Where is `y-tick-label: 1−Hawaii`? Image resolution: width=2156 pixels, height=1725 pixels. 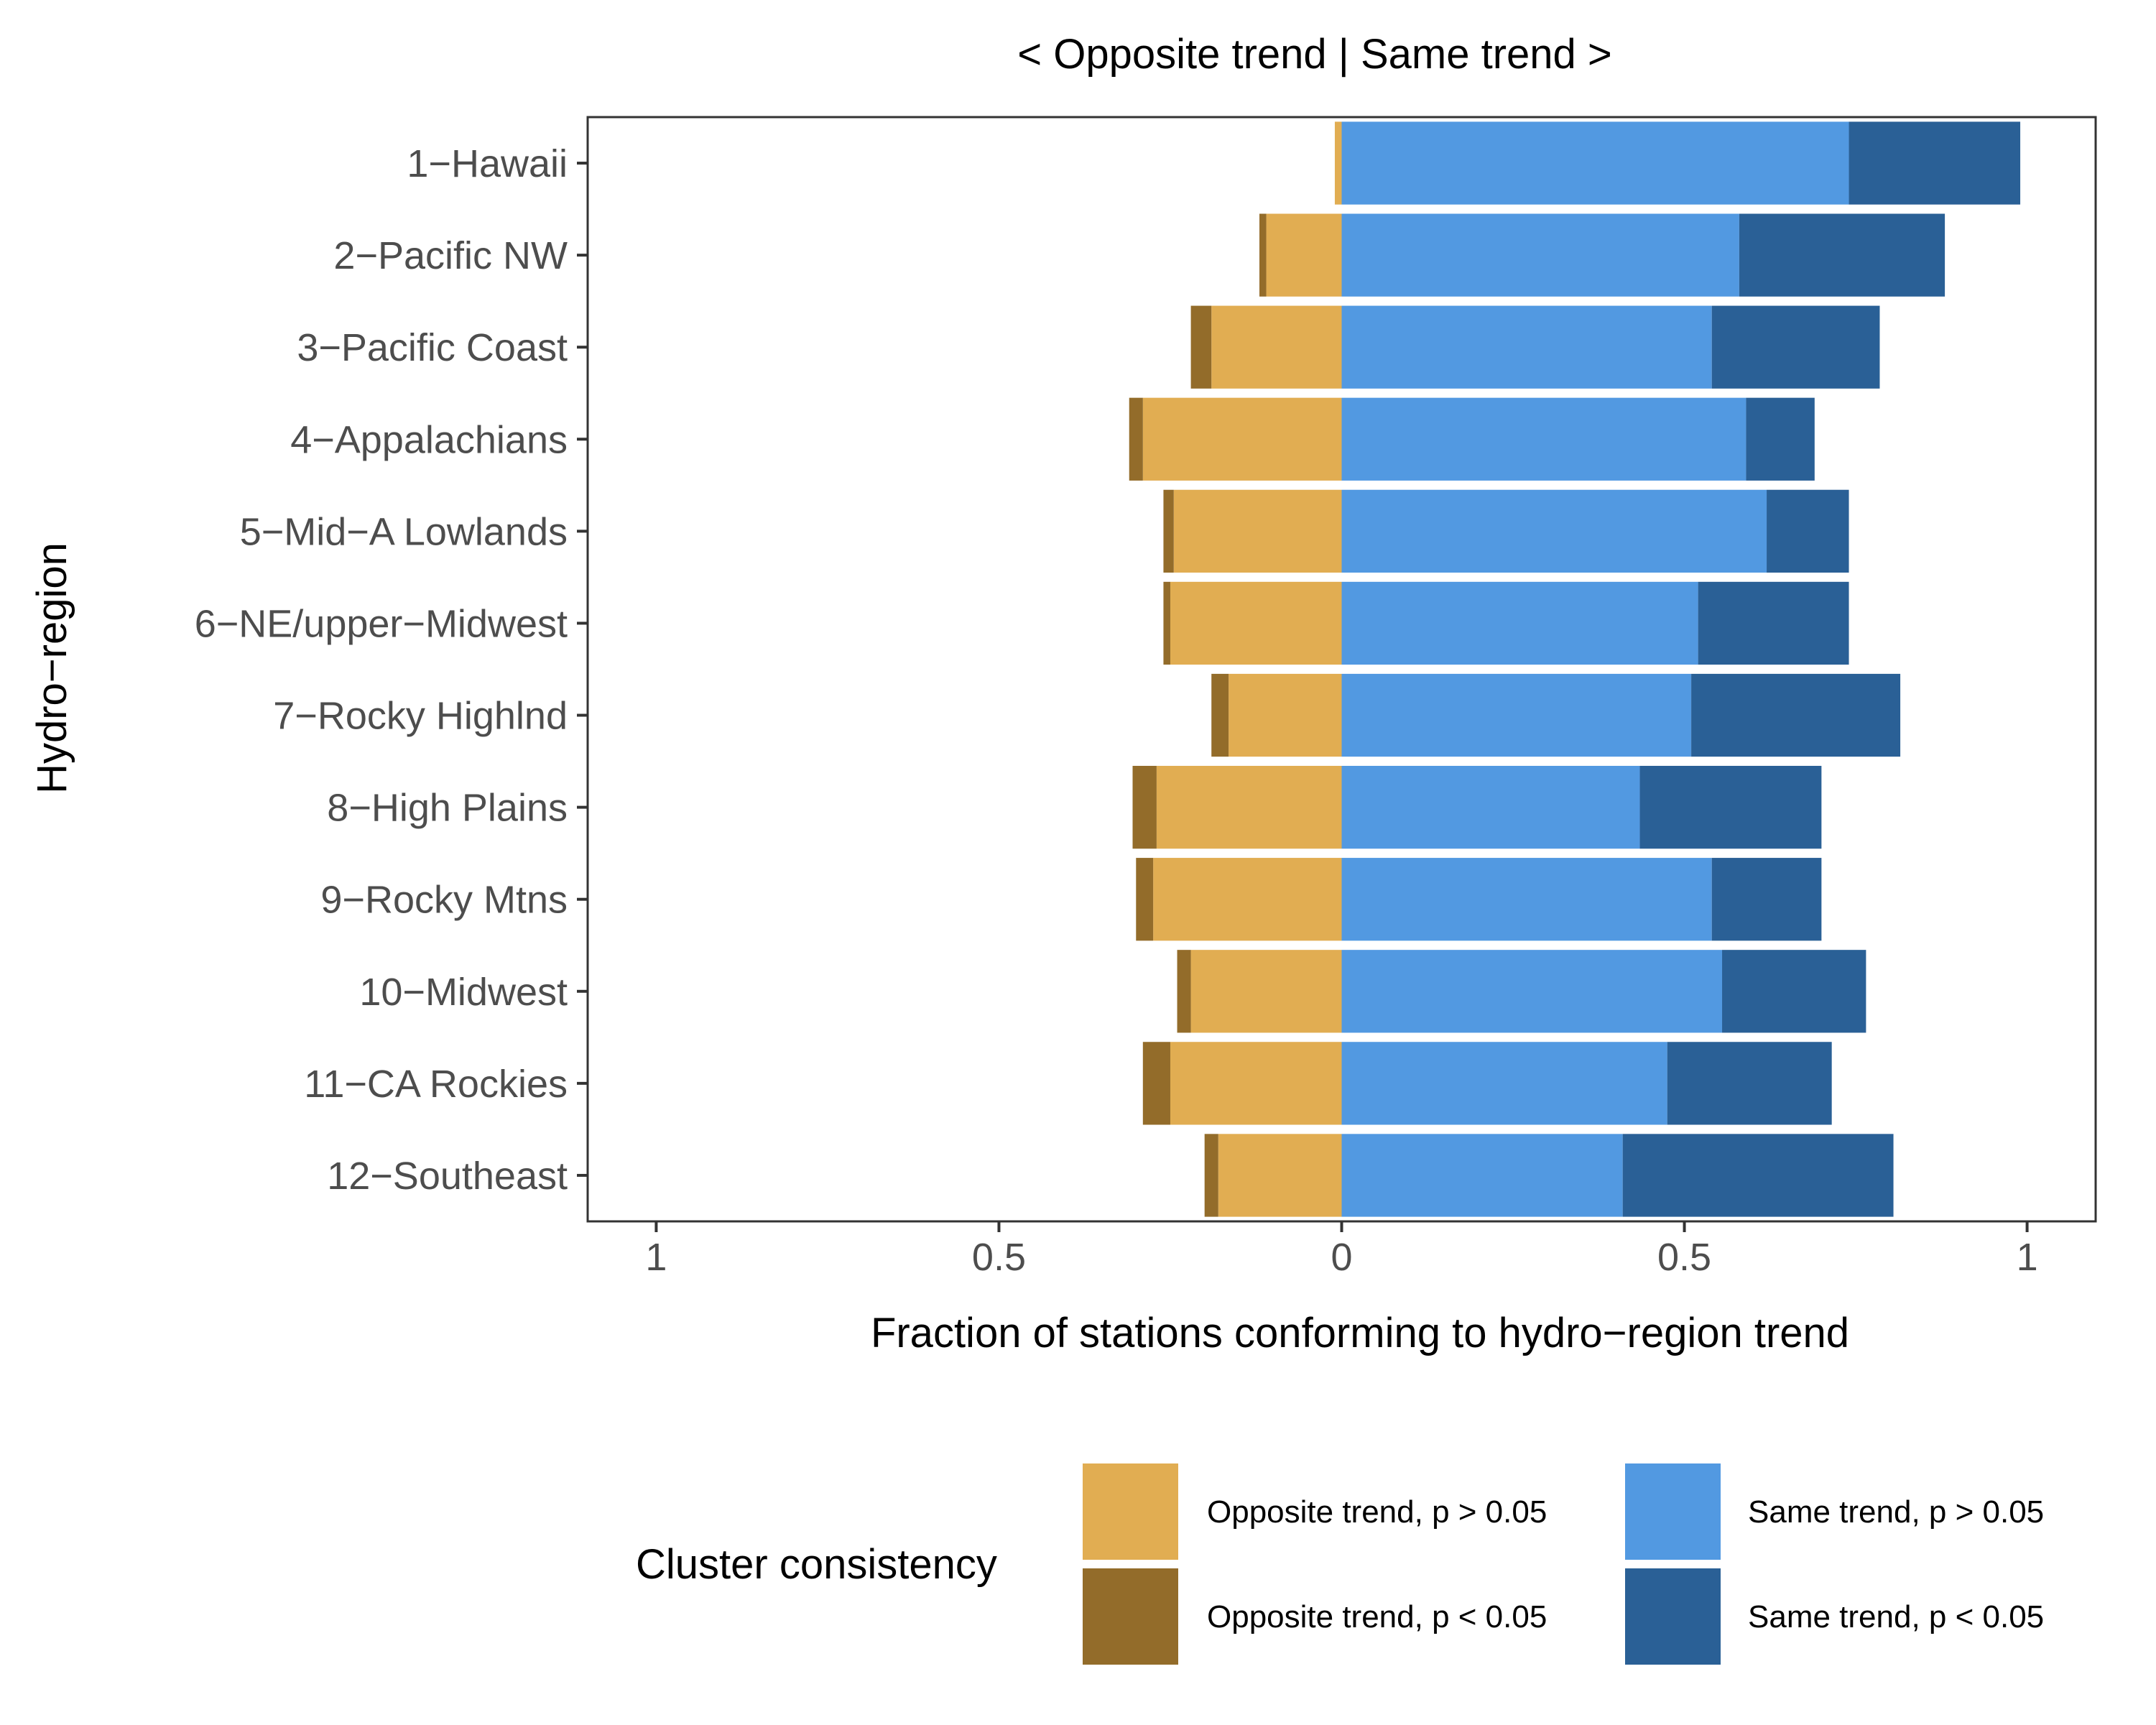 y-tick-label: 1−Hawaii is located at coordinates (487, 163).